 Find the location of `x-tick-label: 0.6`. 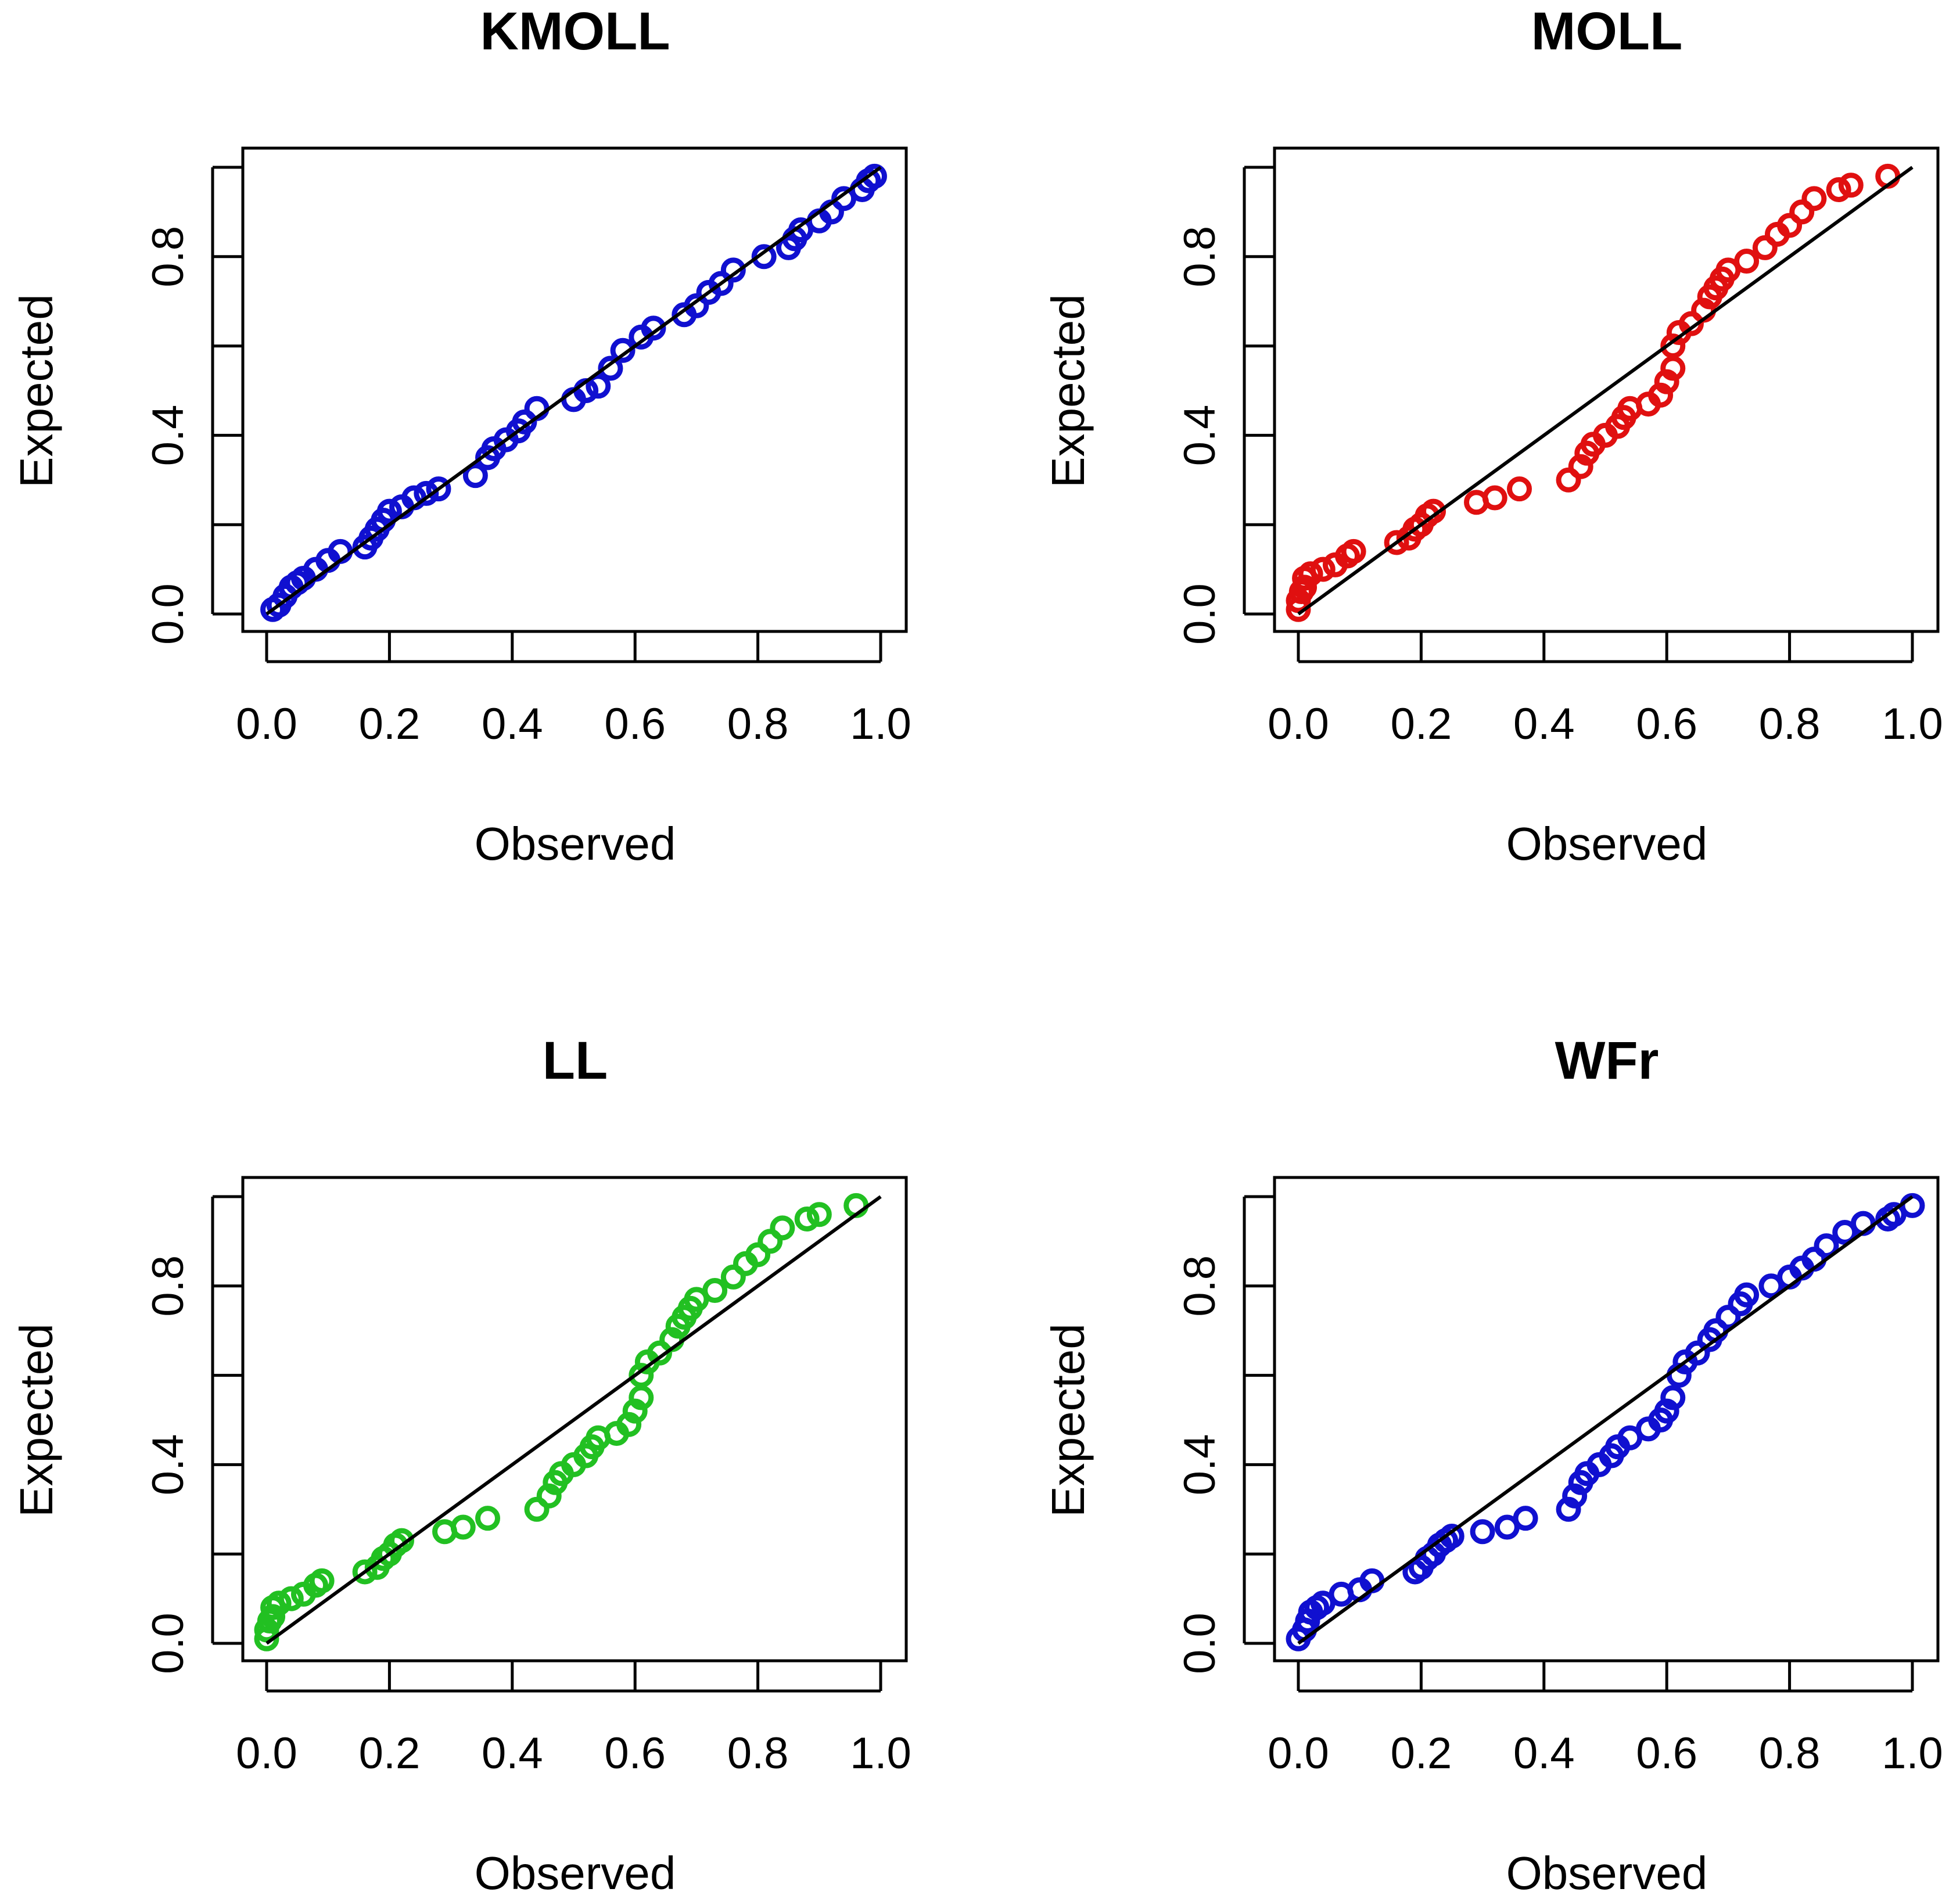

x-tick-label: 0.6 is located at coordinates (635, 1754).